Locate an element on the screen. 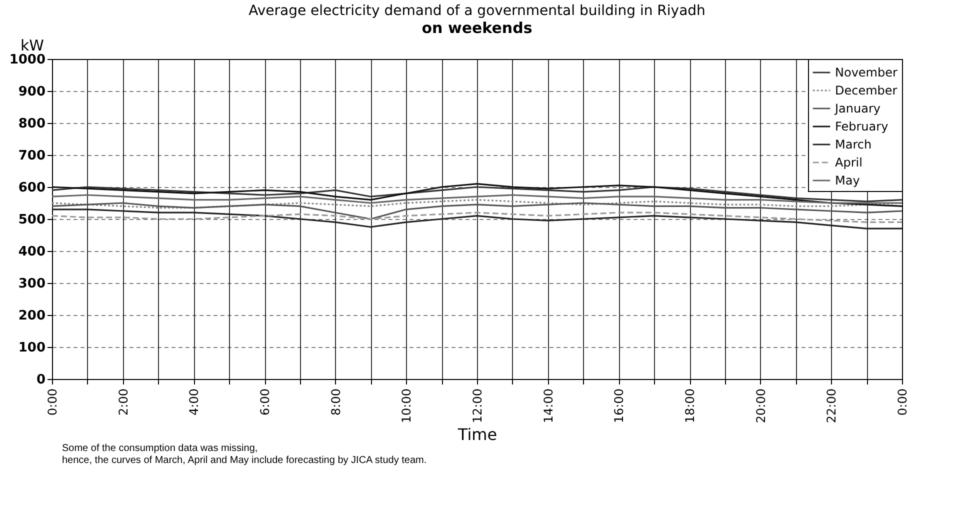  x-tick-label: 22:00 is located at coordinates (831, 406).